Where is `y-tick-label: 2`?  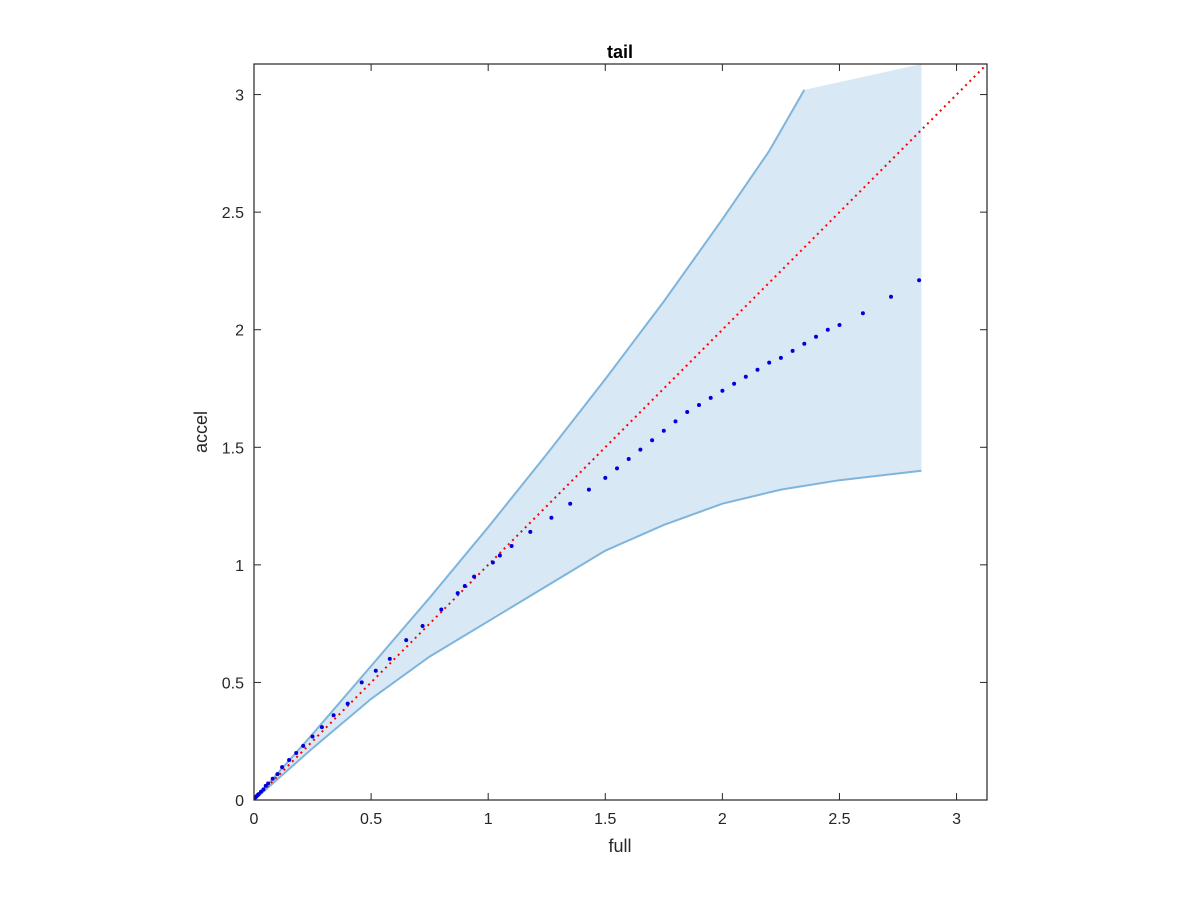 y-tick-label: 2 is located at coordinates (239, 331).